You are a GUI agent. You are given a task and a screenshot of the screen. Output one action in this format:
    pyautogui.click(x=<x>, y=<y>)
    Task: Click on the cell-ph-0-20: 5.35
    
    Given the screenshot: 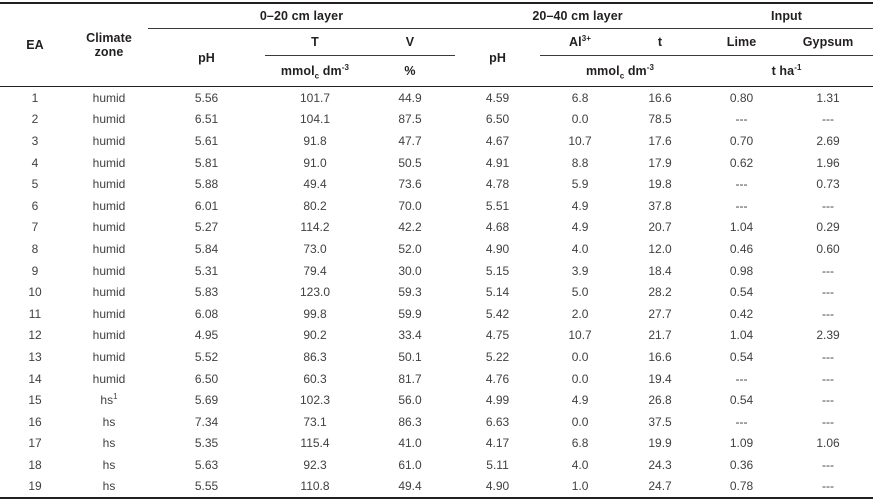 What is the action you would take?
    pyautogui.click(x=206, y=443)
    